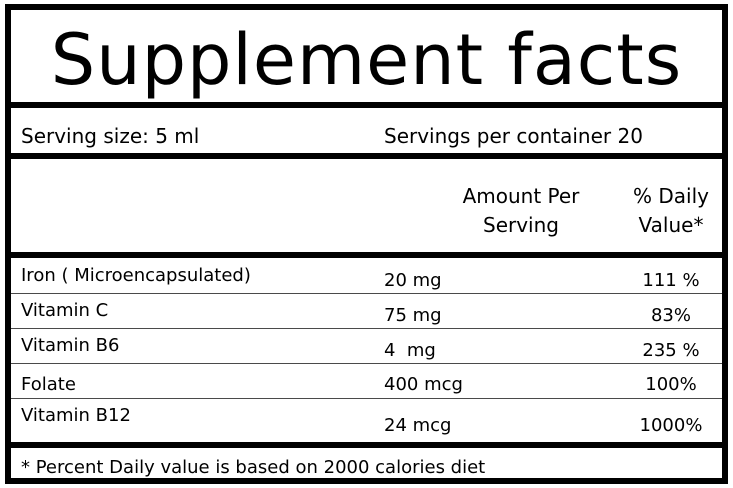 The width and height of the screenshot is (733, 488). I want to click on nutrient-amount: 4 mg, so click(410, 350).